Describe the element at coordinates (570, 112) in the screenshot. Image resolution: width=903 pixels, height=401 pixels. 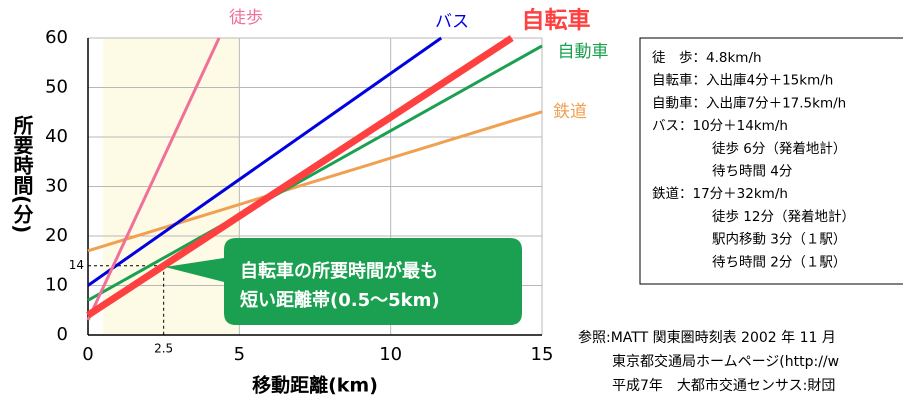
I see `series-label: 鉄道` at that location.